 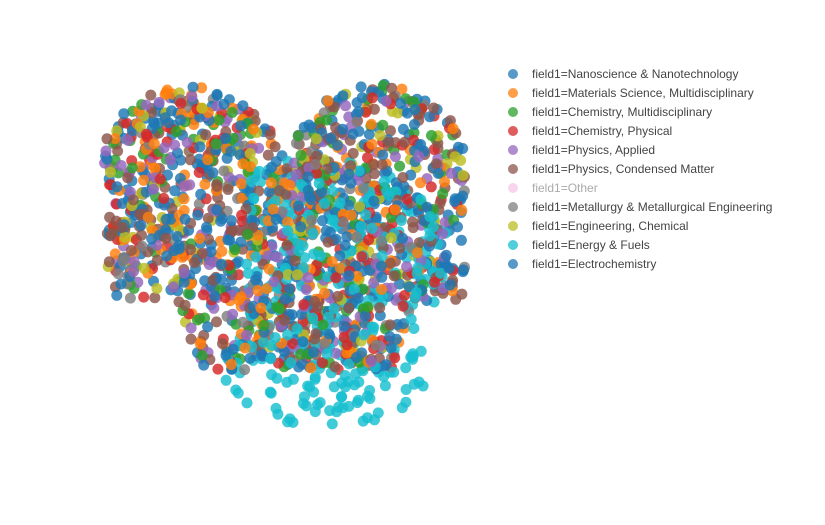 What do you see at coordinates (582, 264) in the screenshot?
I see `legend-item: field1=Electrochemistry` at bounding box center [582, 264].